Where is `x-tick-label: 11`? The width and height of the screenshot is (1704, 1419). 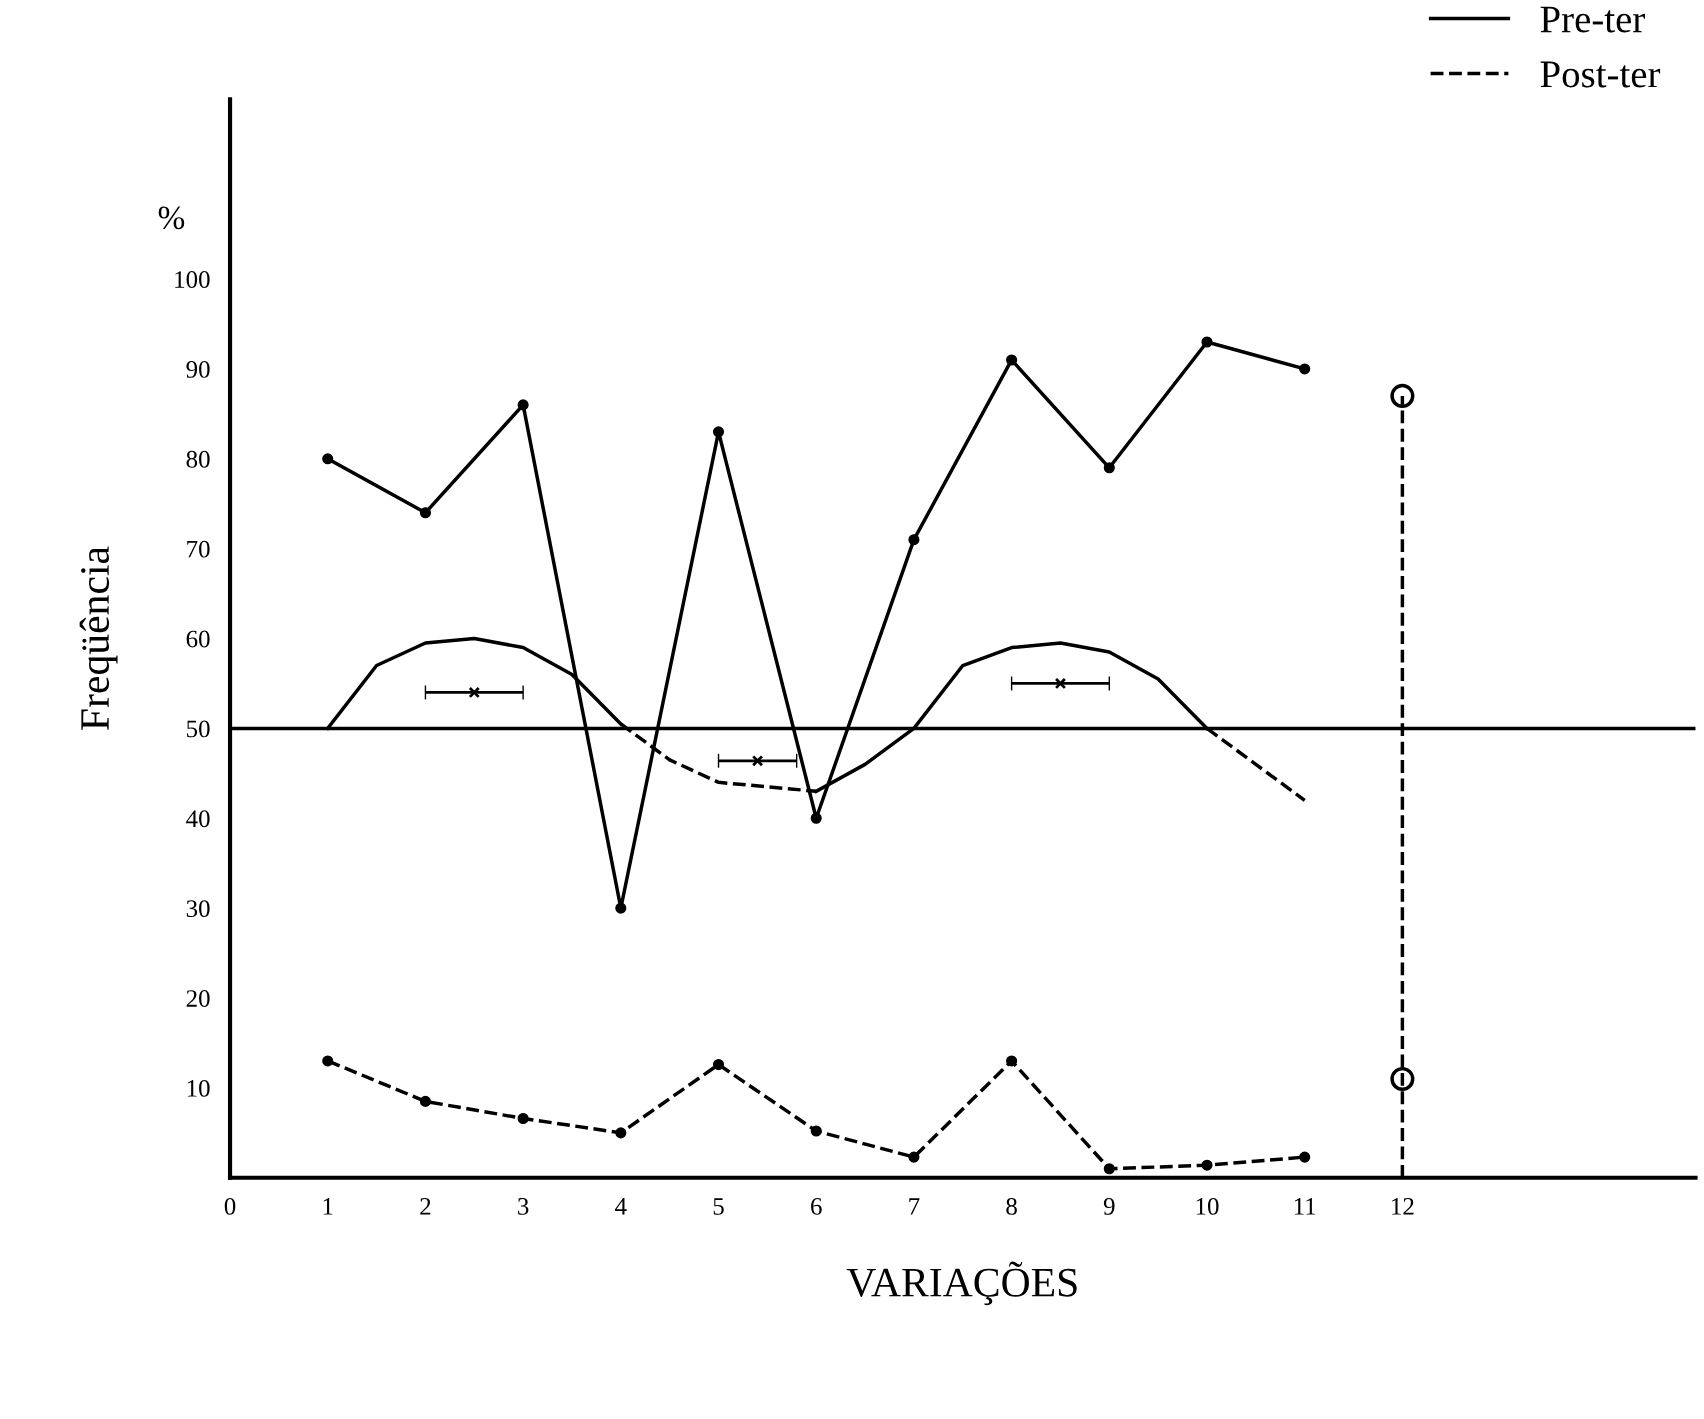
x-tick-label: 11 is located at coordinates (1305, 1206).